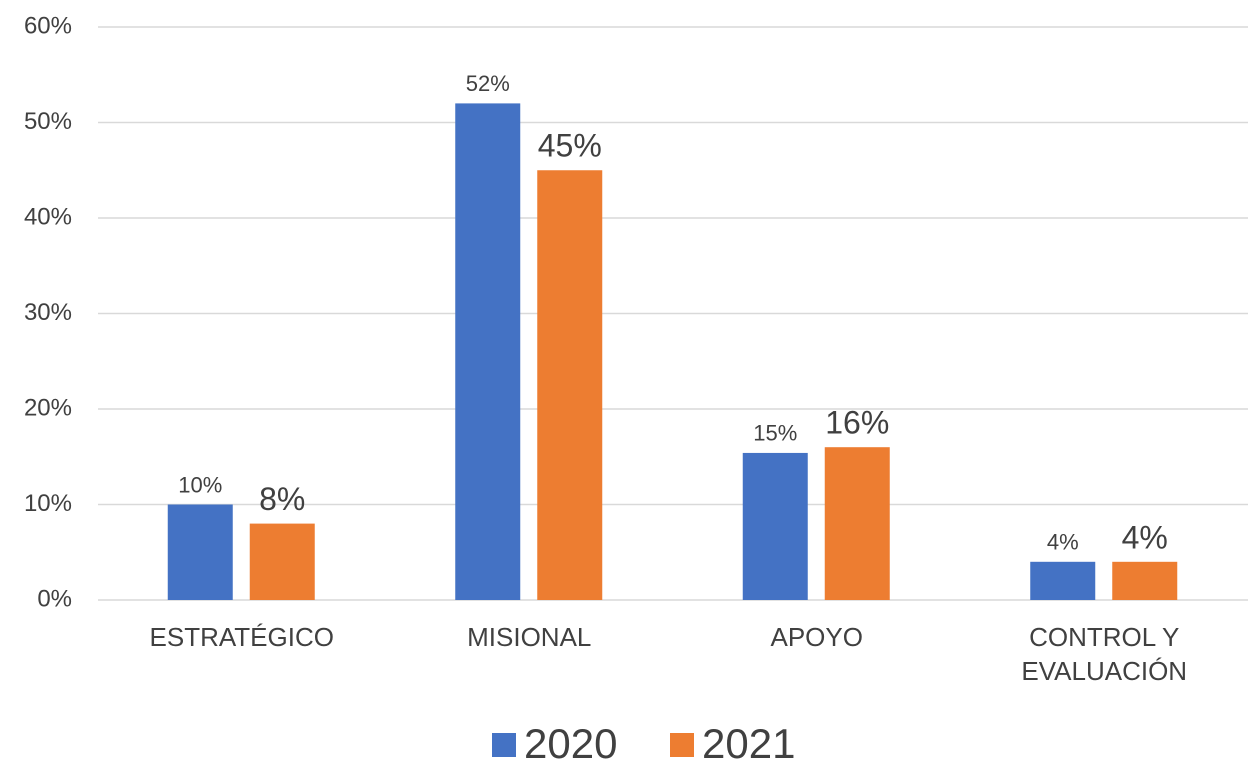  I want to click on data-label: 45%, so click(570, 146).